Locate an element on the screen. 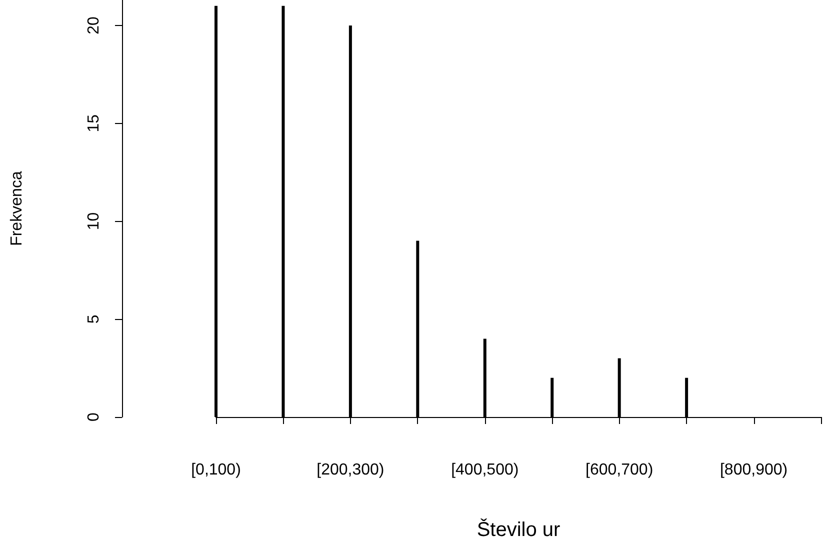 This screenshot has width=824, height=547. y-tick-label: 10 is located at coordinates (94, 221).